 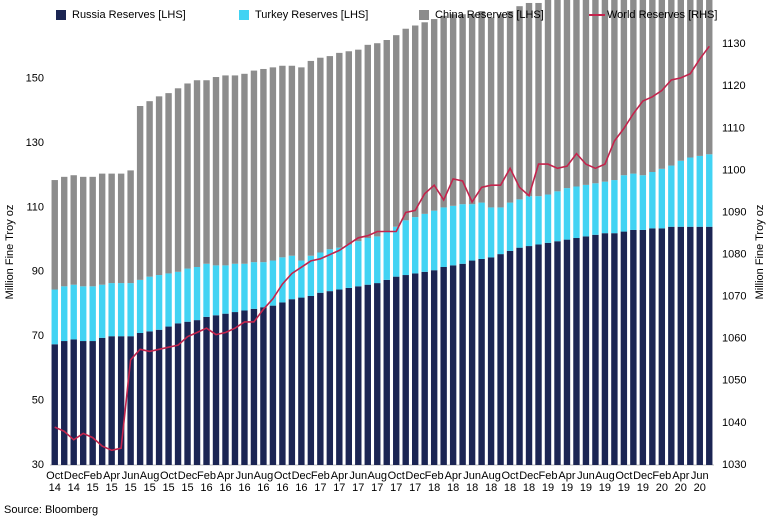 What do you see at coordinates (734, 255) in the screenshot?
I see `y2-tick-label: 1080` at bounding box center [734, 255].